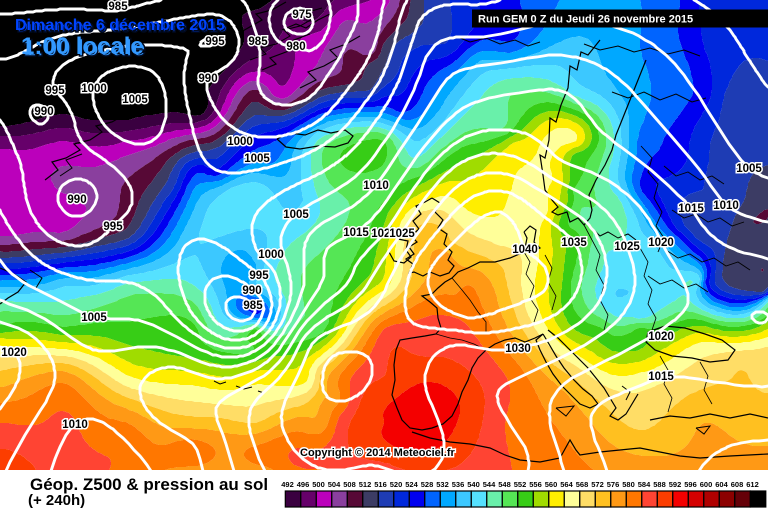 This screenshot has height=512, width=768. What do you see at coordinates (585, 20) in the screenshot?
I see `svg-text:Run GEM 0 Z du Jeudi 26 novemb: Run GEM 0 Z du Jeudi 26 novembre 2015` at bounding box center [585, 20].